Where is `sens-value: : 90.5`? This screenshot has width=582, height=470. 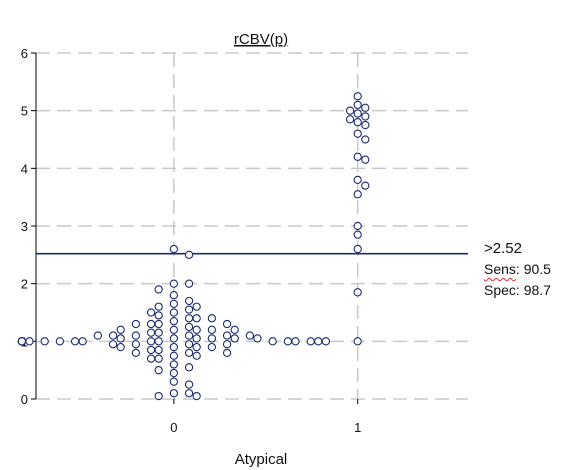
sens-value: : 90.5 is located at coordinates (533, 269).